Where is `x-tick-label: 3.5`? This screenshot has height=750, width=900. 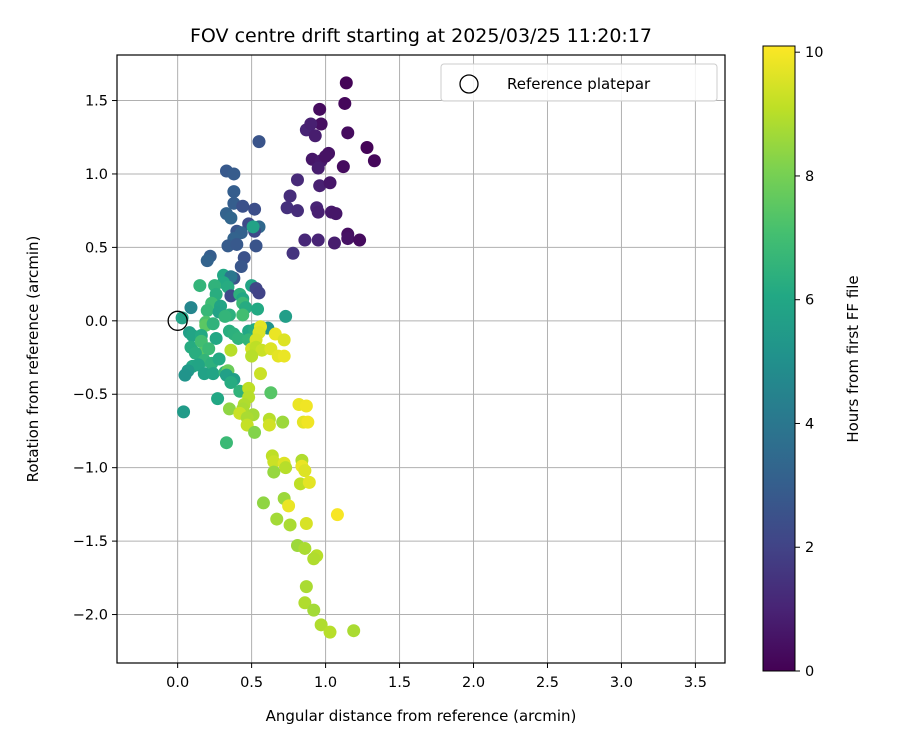 x-tick-label: 3.5 is located at coordinates (695, 683).